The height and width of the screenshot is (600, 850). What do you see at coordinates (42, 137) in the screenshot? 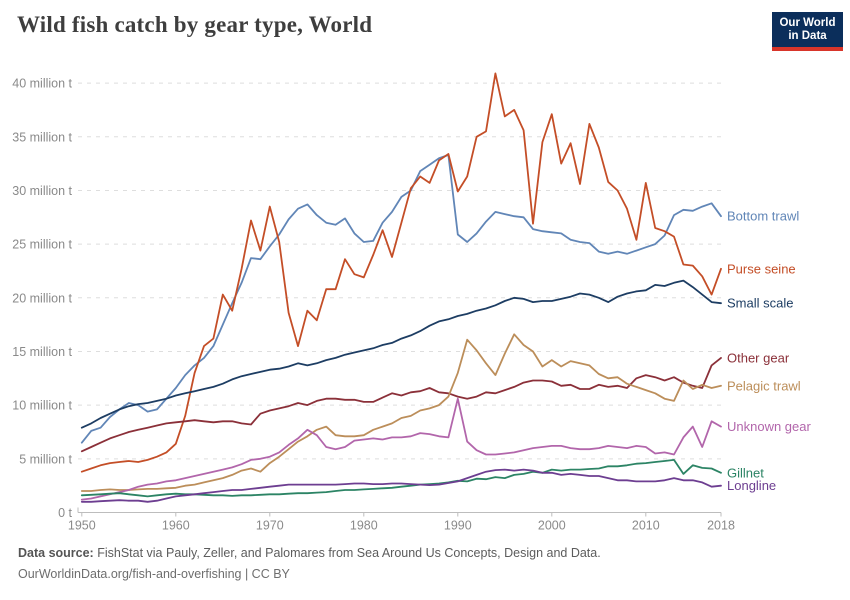
I see `y-tick-label: 35 million t` at bounding box center [42, 137].